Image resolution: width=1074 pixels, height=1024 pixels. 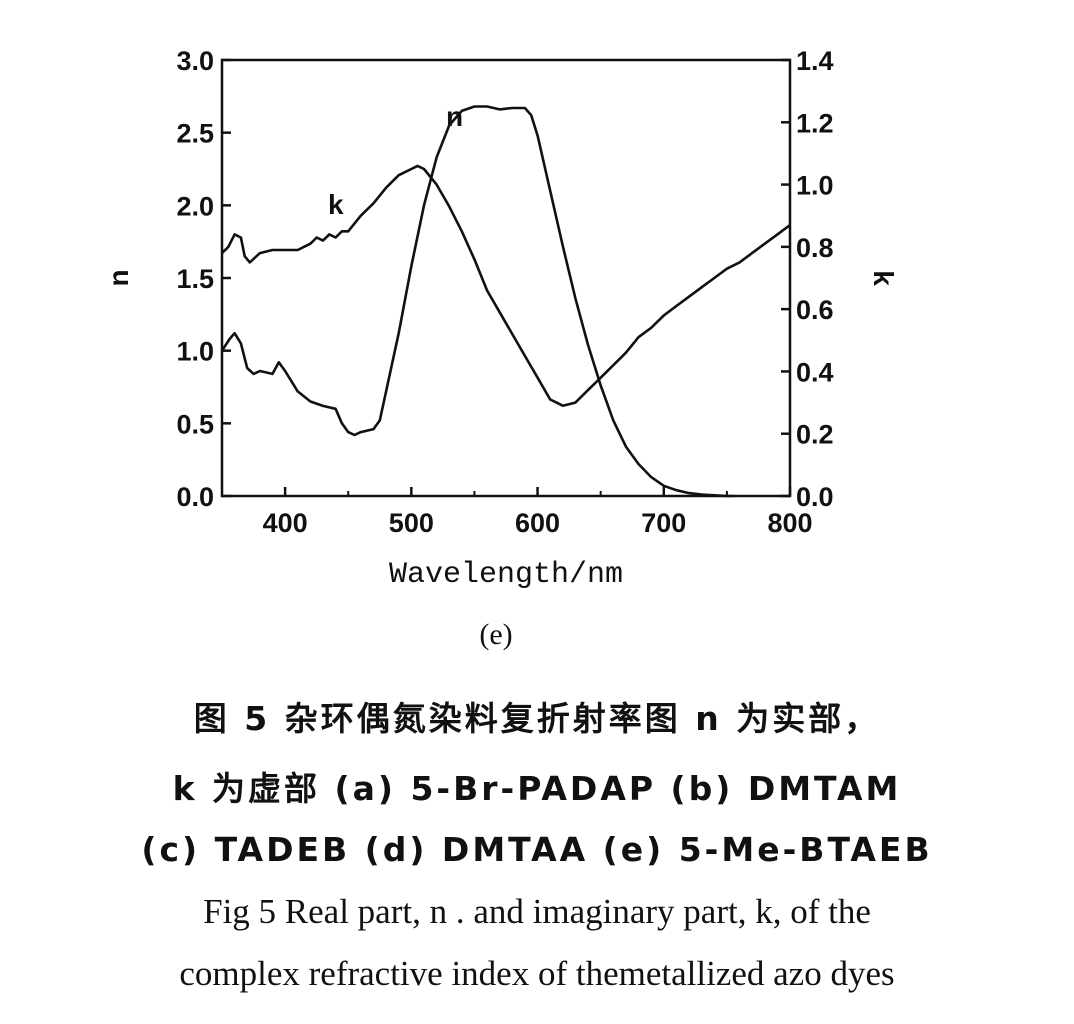 I want to click on y-right-tick-label: 0.4, so click(x=815, y=372).